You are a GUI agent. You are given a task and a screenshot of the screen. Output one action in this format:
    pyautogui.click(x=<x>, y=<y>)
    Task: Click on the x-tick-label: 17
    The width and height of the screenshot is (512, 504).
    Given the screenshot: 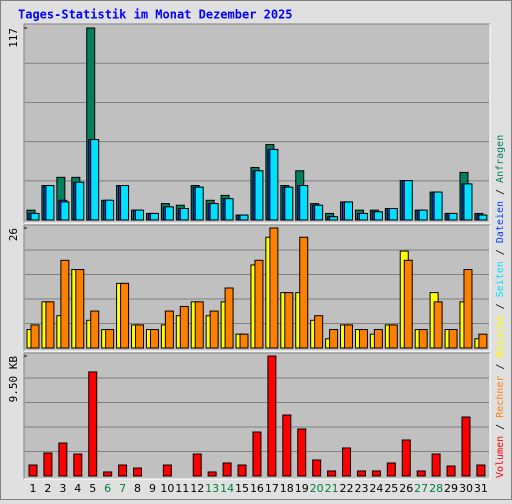 What is the action you would take?
    pyautogui.click(x=272, y=488)
    